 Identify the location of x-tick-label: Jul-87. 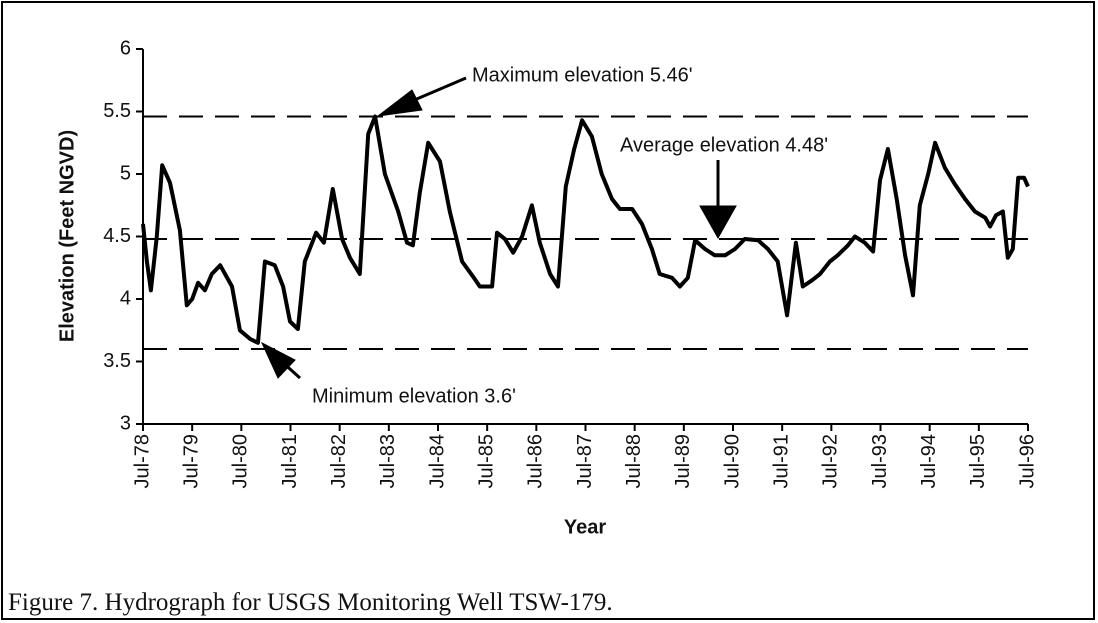
(585, 461).